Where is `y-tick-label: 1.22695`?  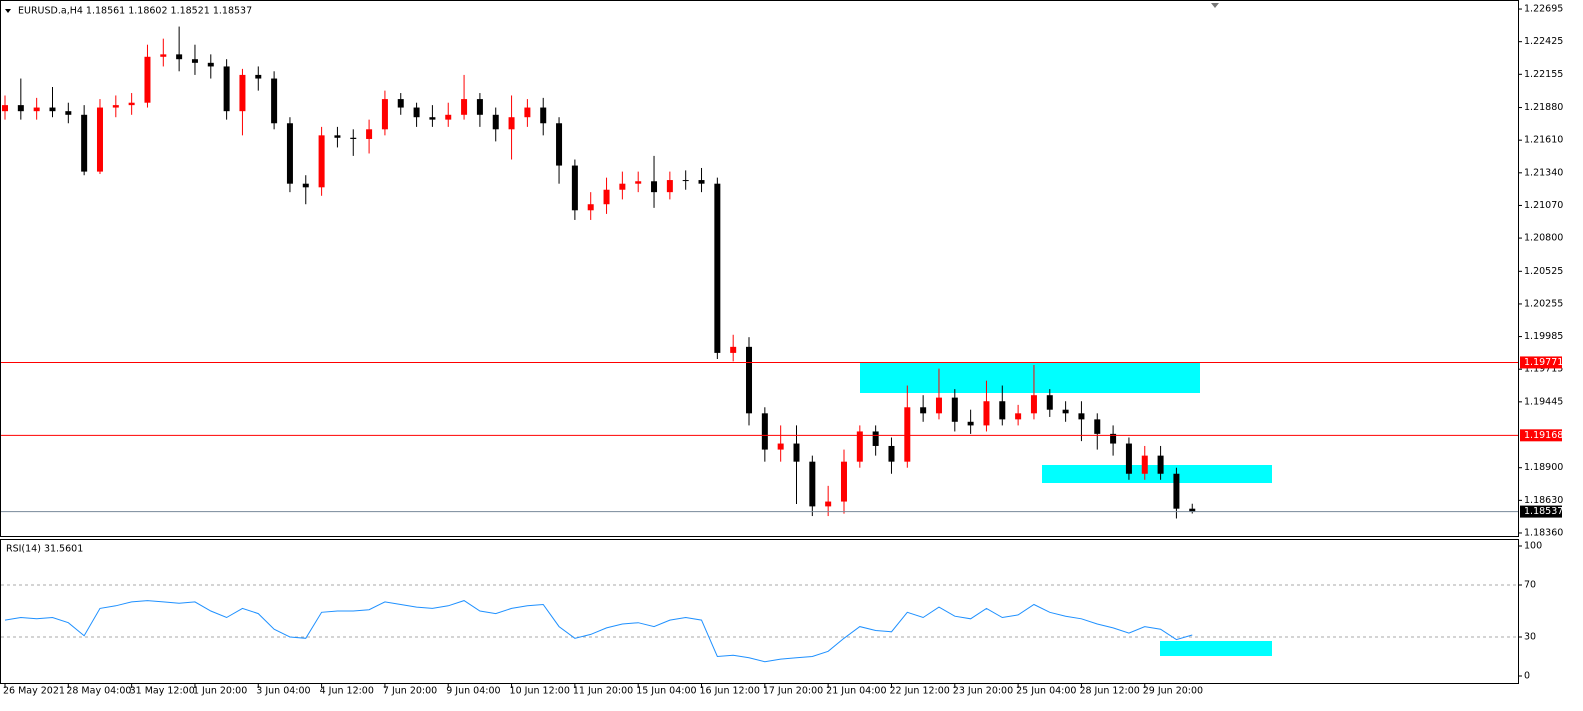
y-tick-label: 1.22695 is located at coordinates (1543, 9).